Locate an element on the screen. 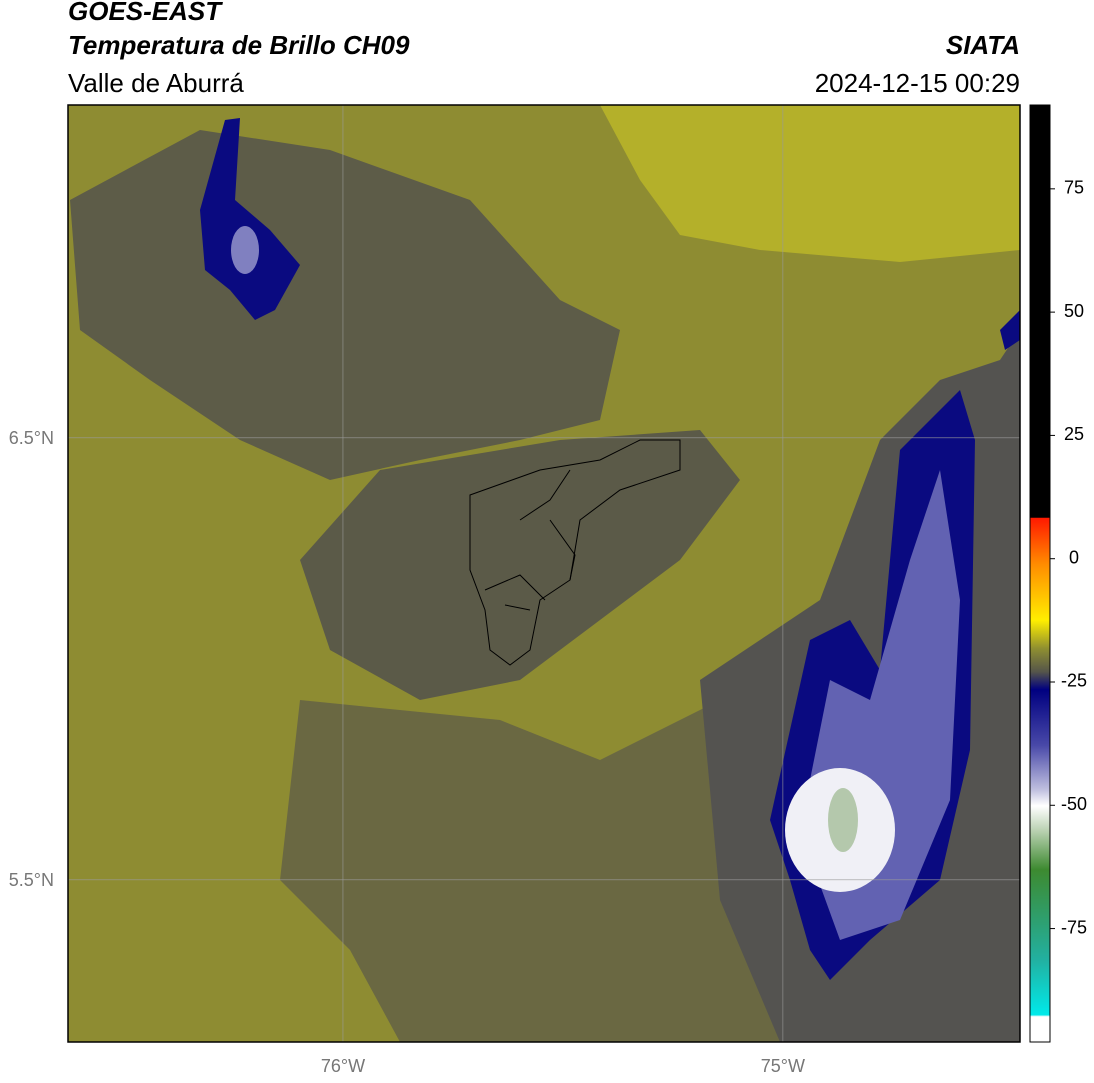 This screenshot has width=1094, height=1083. storm-core is located at coordinates (843, 820).